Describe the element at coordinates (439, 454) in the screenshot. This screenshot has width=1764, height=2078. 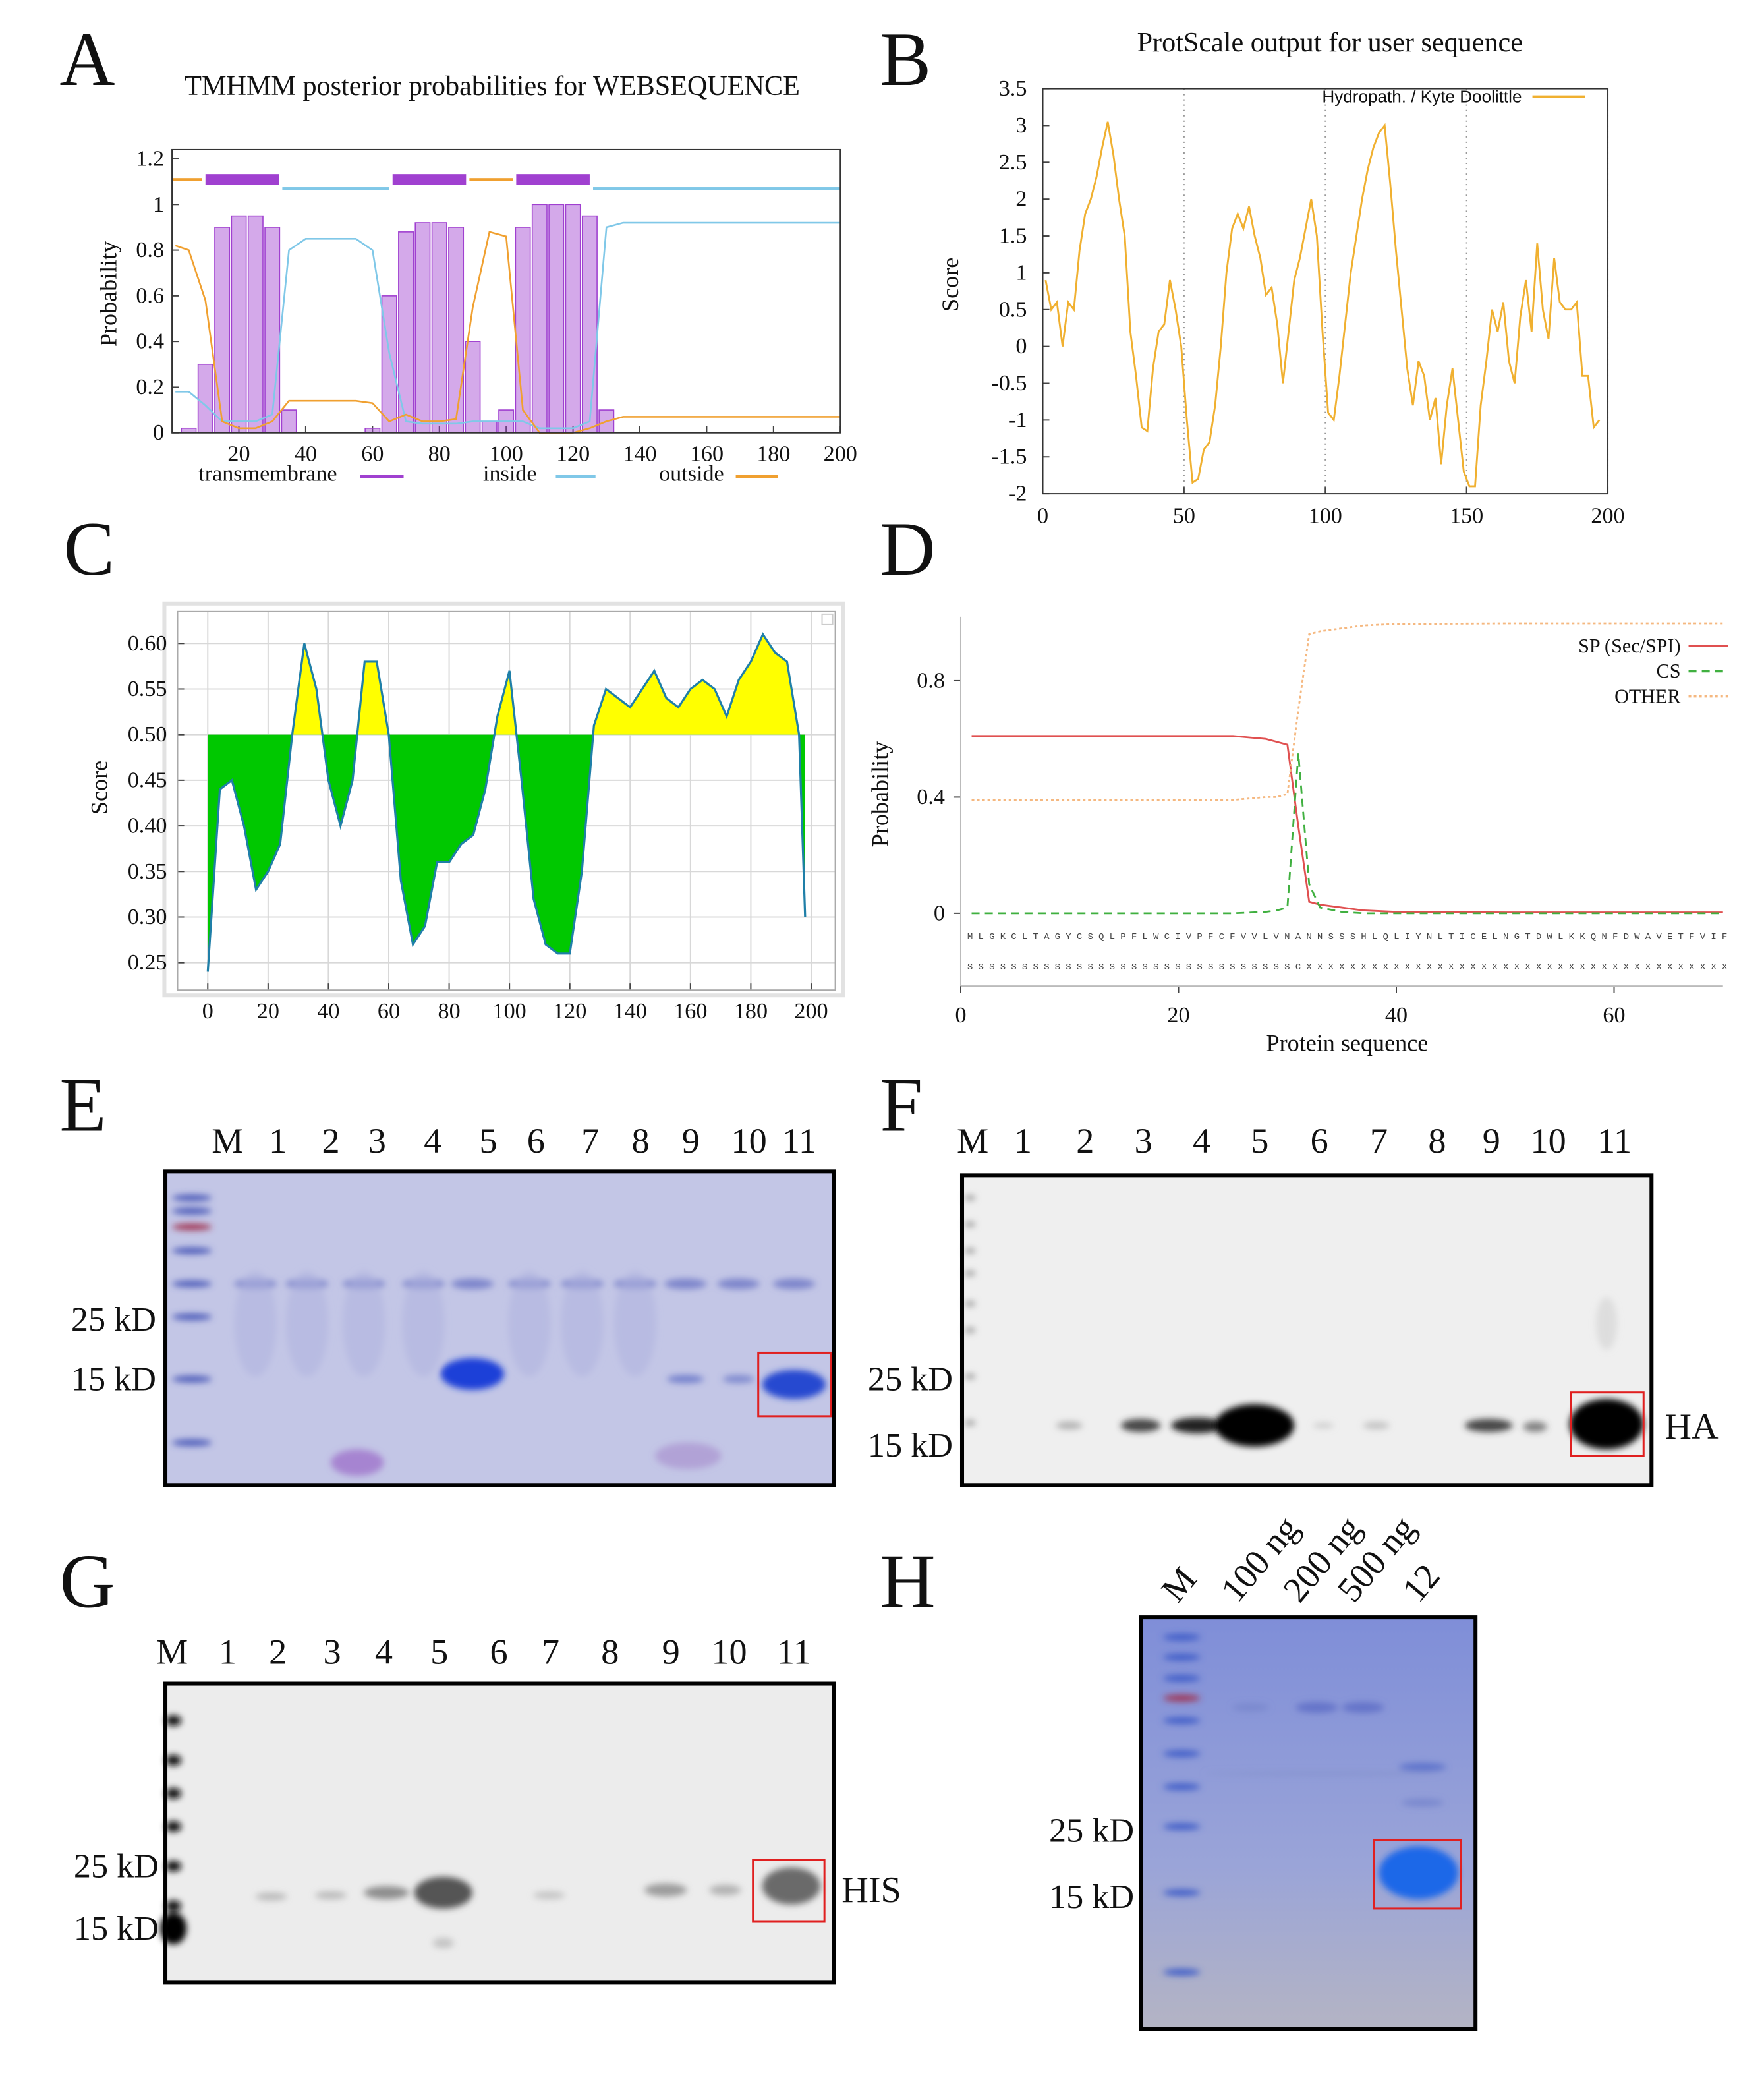
I see `x-tick-label: 80` at that location.